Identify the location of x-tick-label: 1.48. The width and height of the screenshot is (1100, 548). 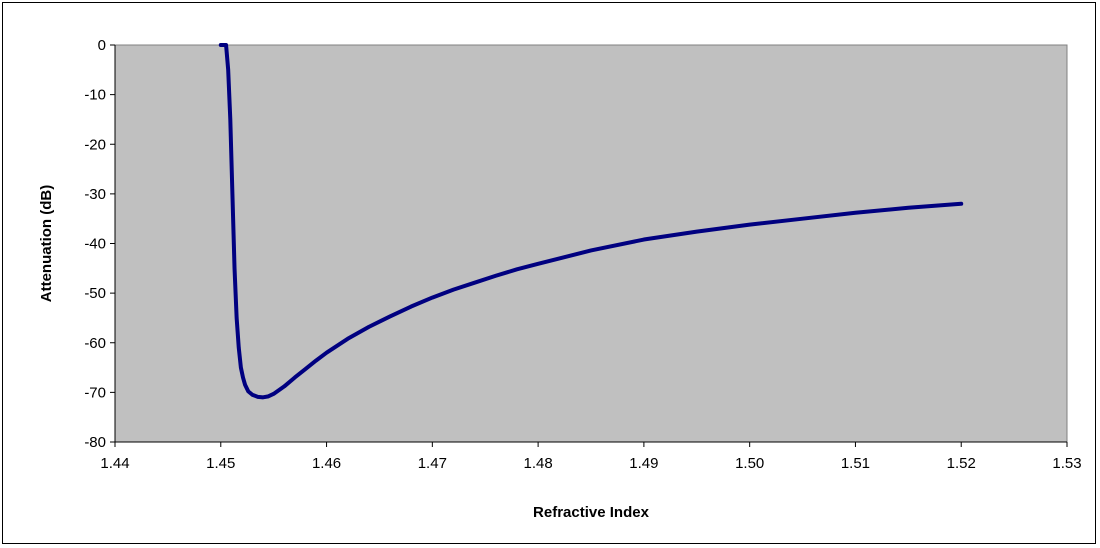
(538, 463).